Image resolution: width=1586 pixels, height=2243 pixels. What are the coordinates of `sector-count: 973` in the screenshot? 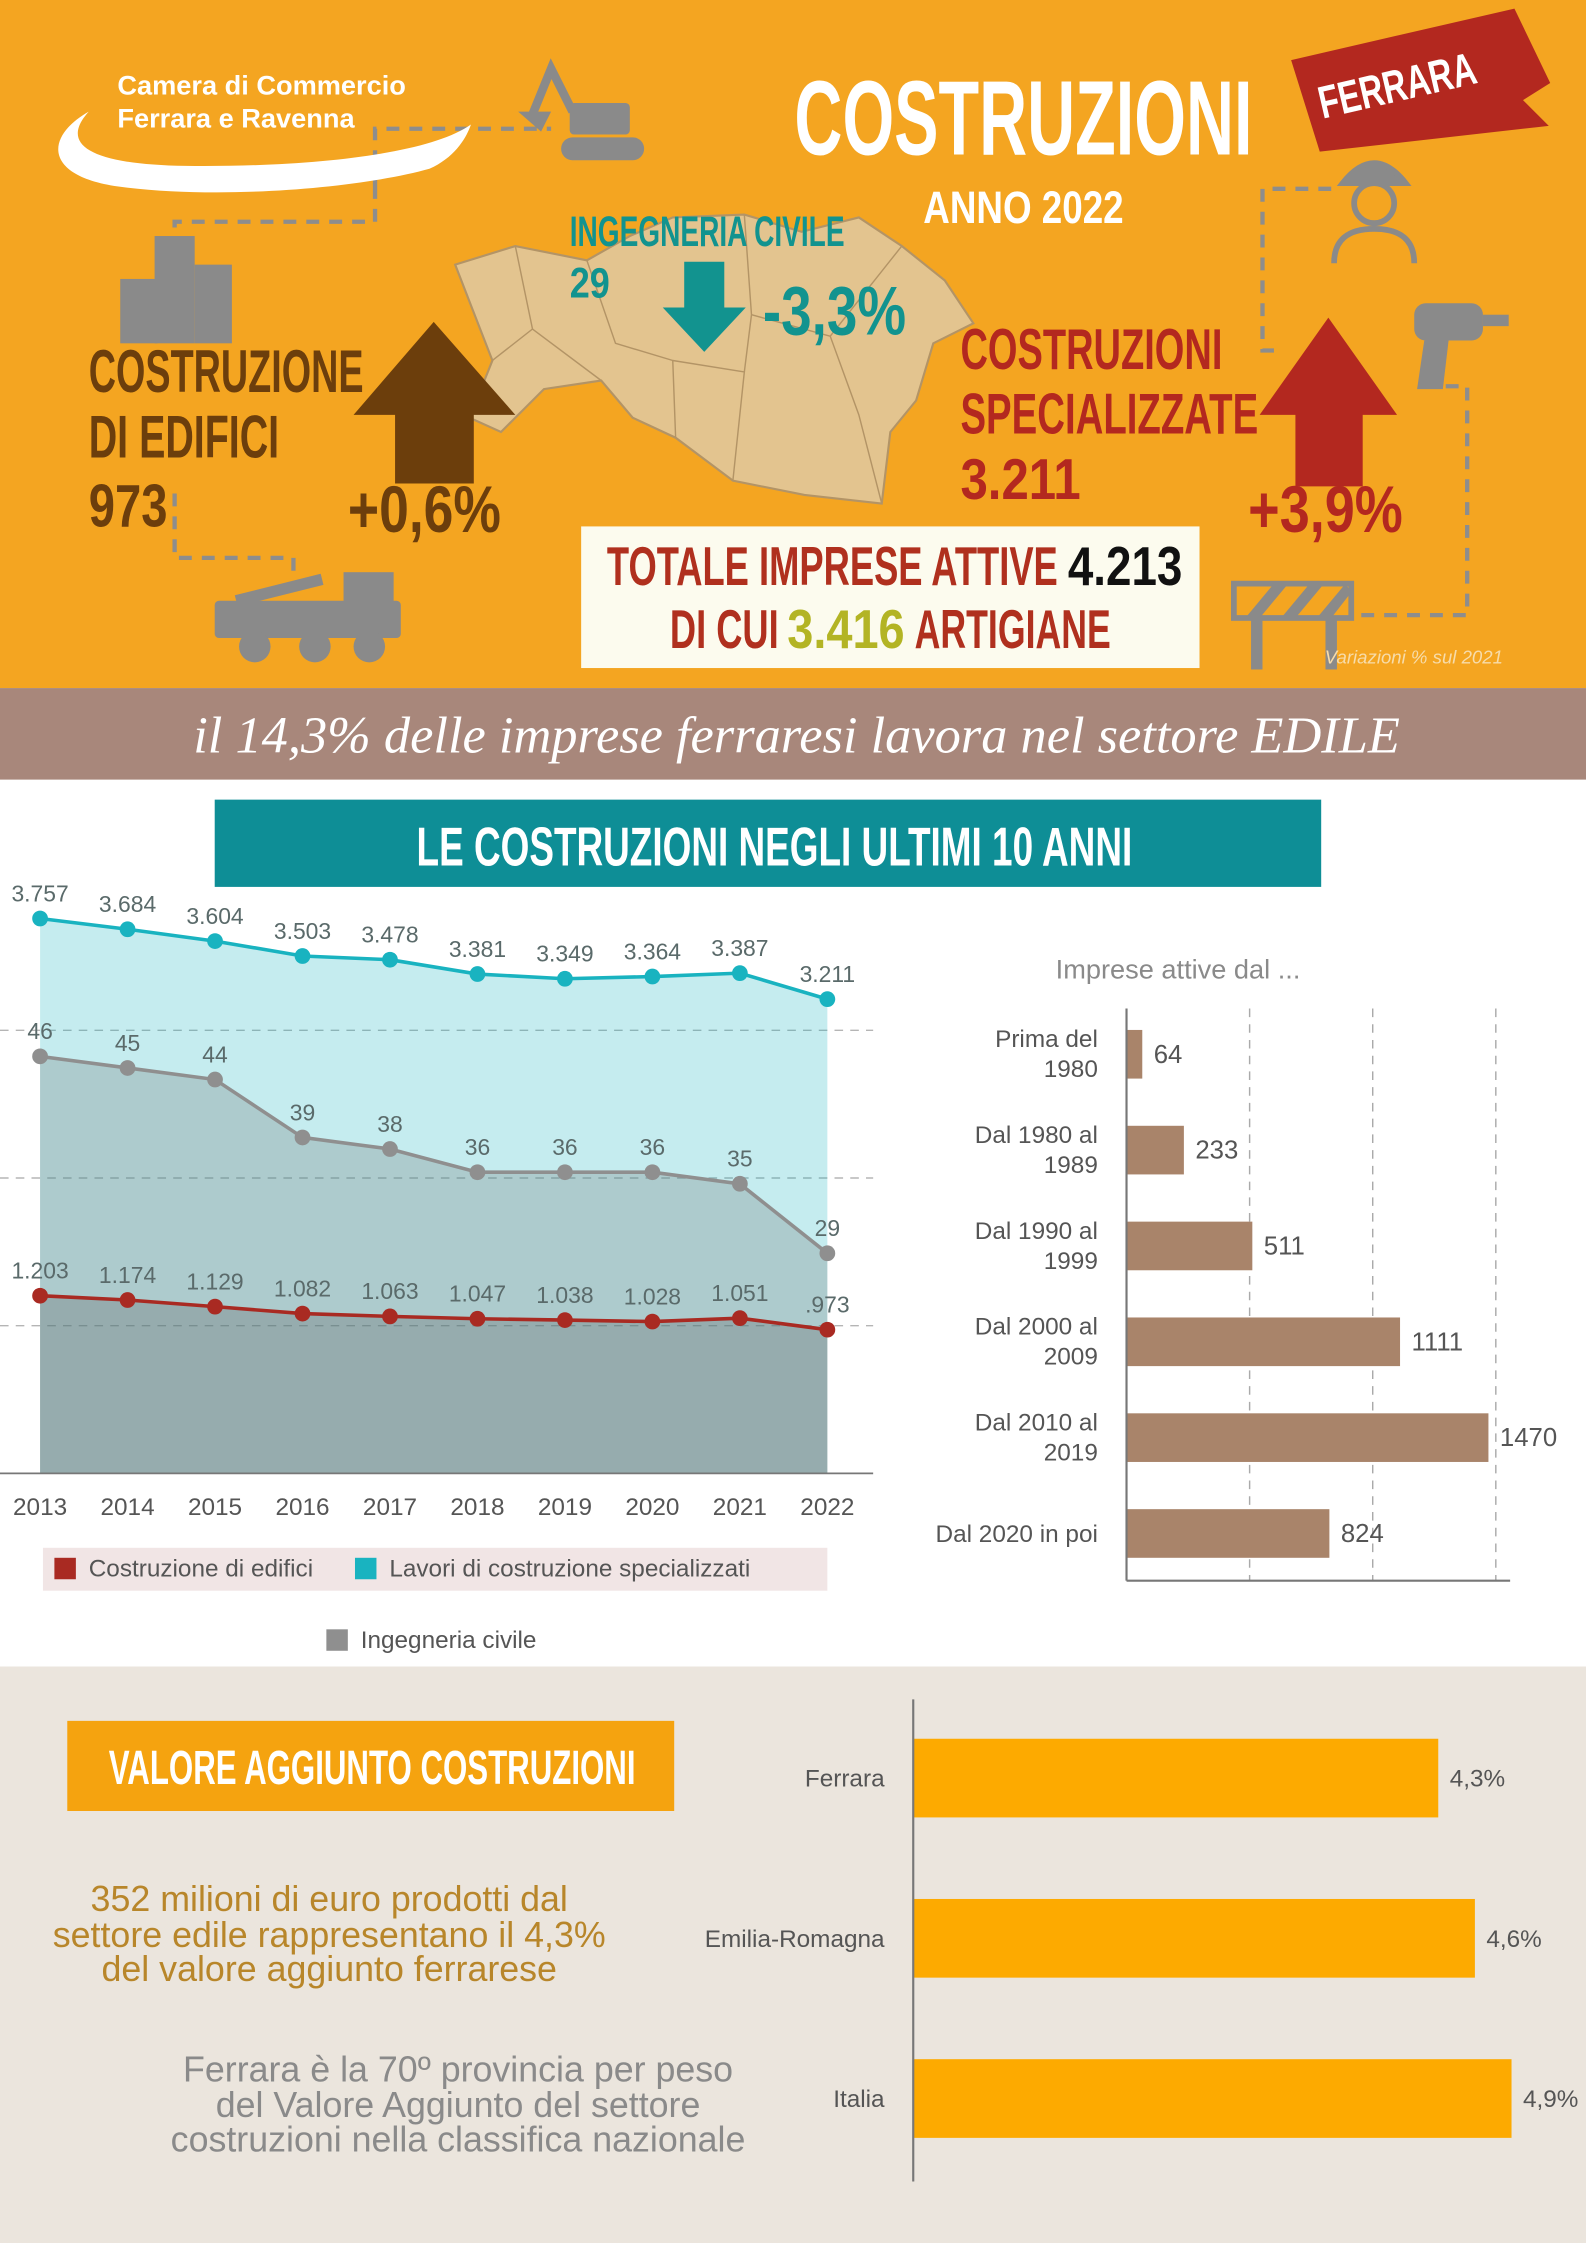 It's located at (128, 505).